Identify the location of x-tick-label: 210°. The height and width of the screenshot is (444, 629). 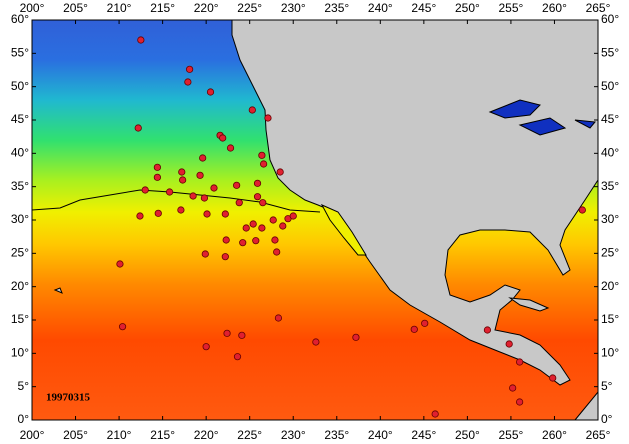
(119, 435).